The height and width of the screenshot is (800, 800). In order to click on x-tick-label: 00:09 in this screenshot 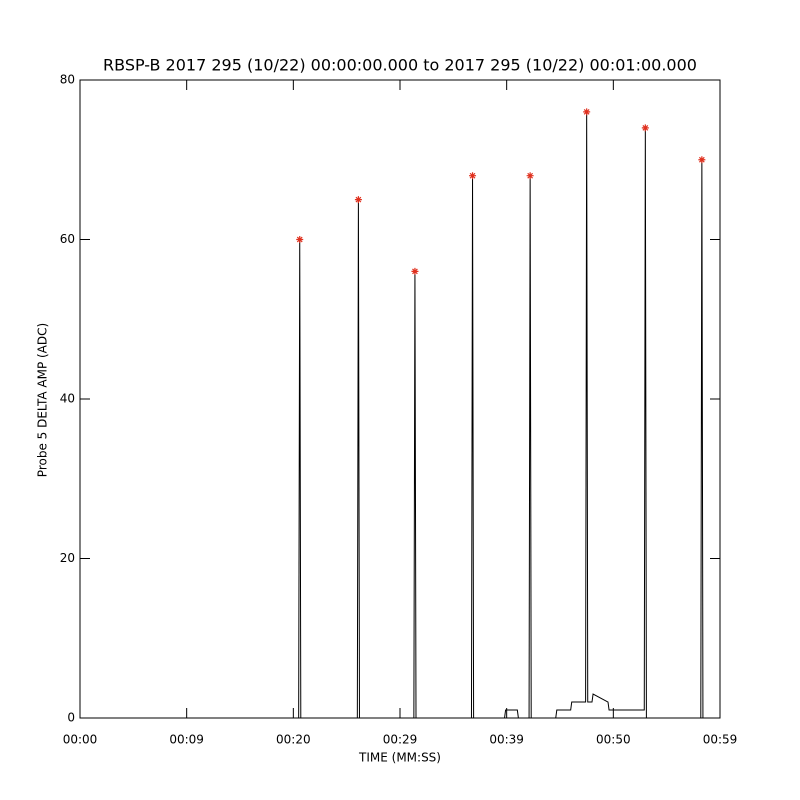, I will do `click(186, 740)`.